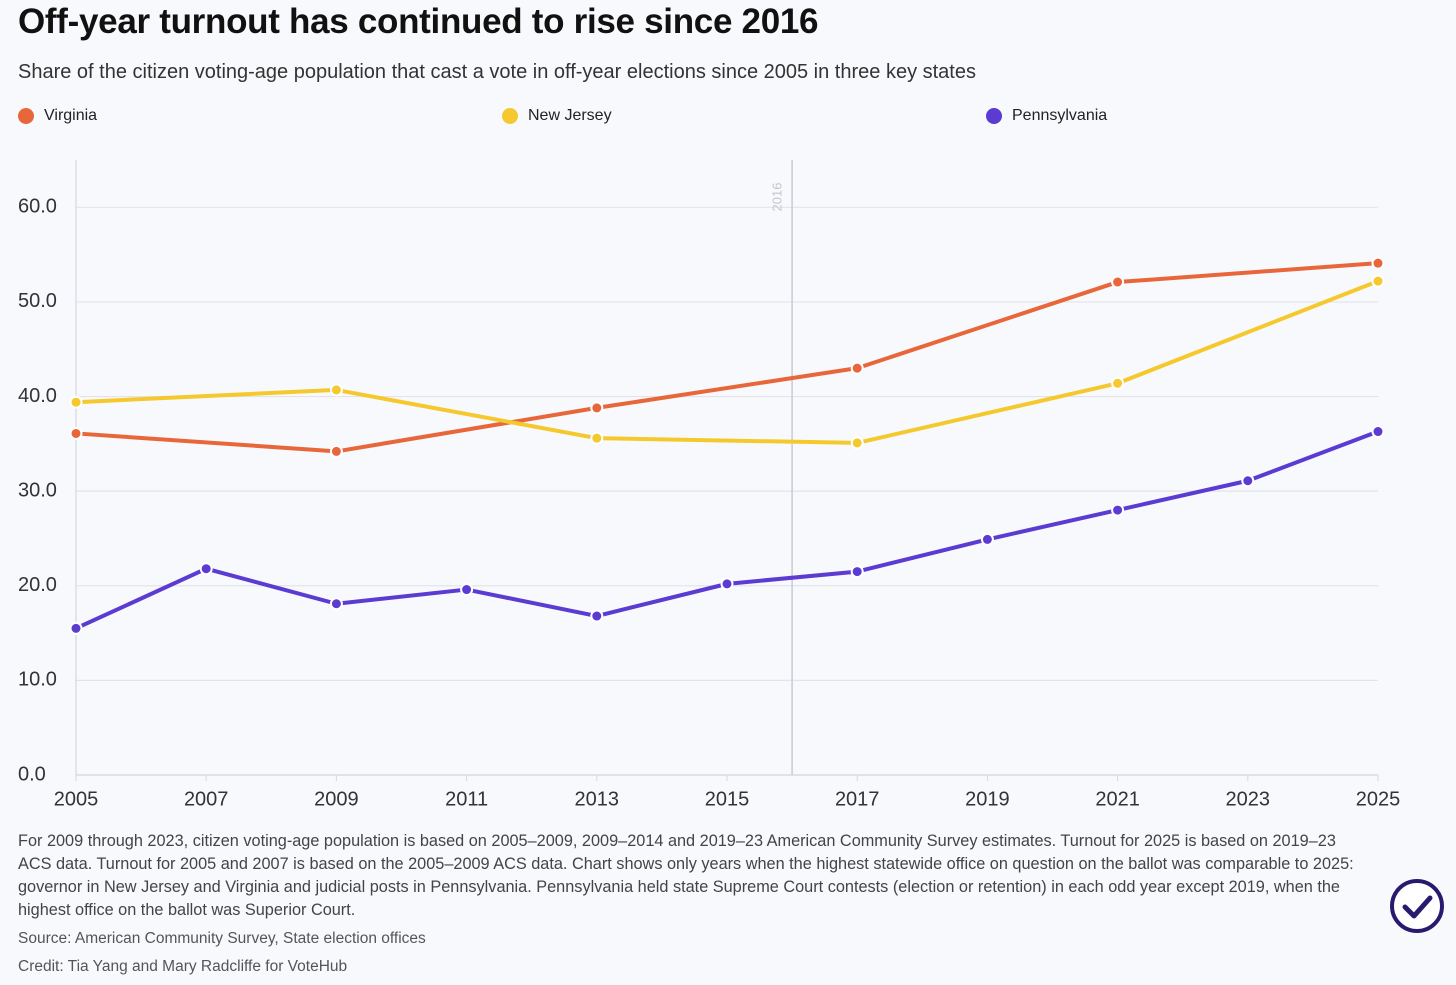  What do you see at coordinates (777, 197) in the screenshot?
I see `annotation-label: 2016` at bounding box center [777, 197].